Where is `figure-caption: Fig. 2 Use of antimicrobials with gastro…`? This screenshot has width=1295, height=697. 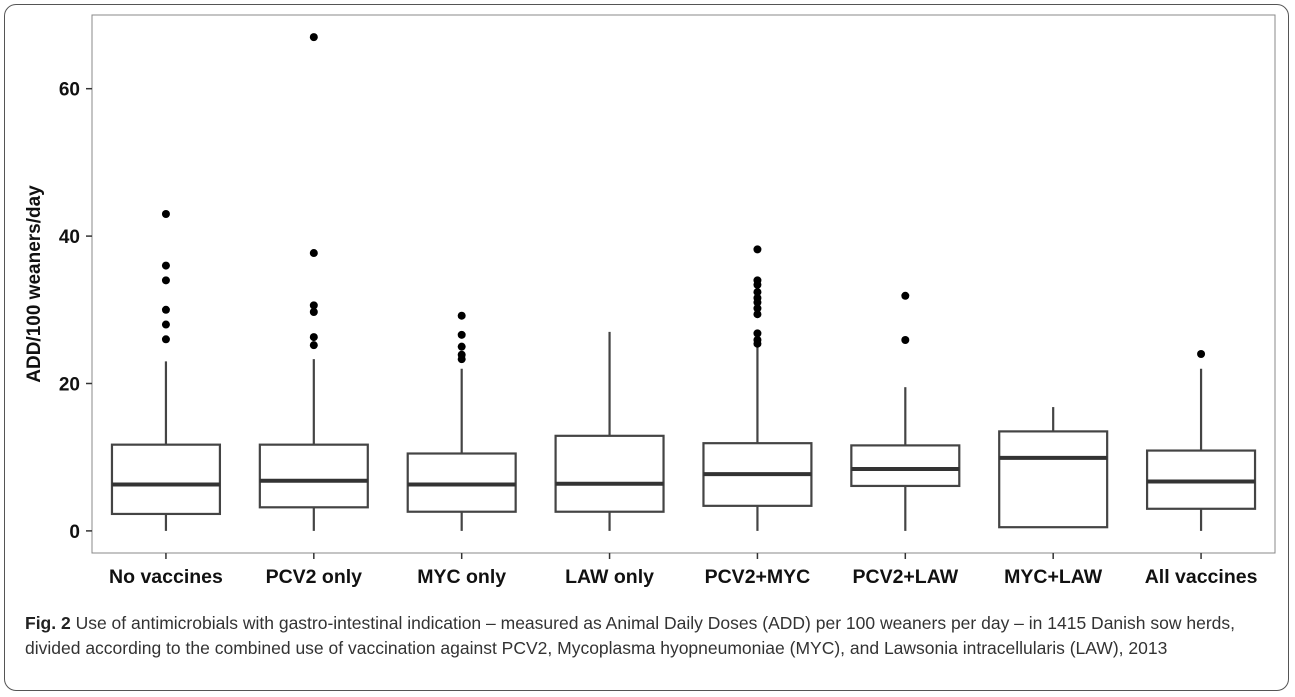 figure-caption: Fig. 2 Use of antimicrobials with gastro… is located at coordinates (647, 636).